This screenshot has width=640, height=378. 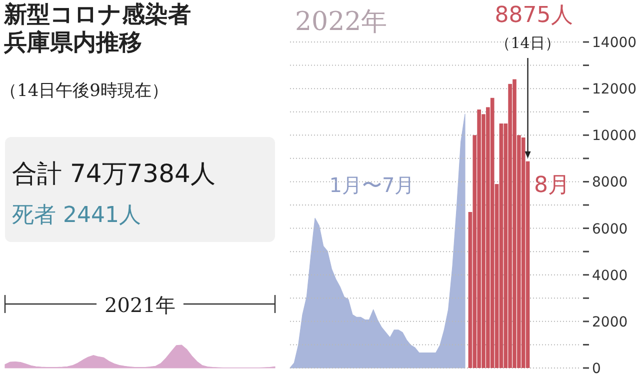 I want to click on y-tick-label: 0, so click(x=596, y=369).